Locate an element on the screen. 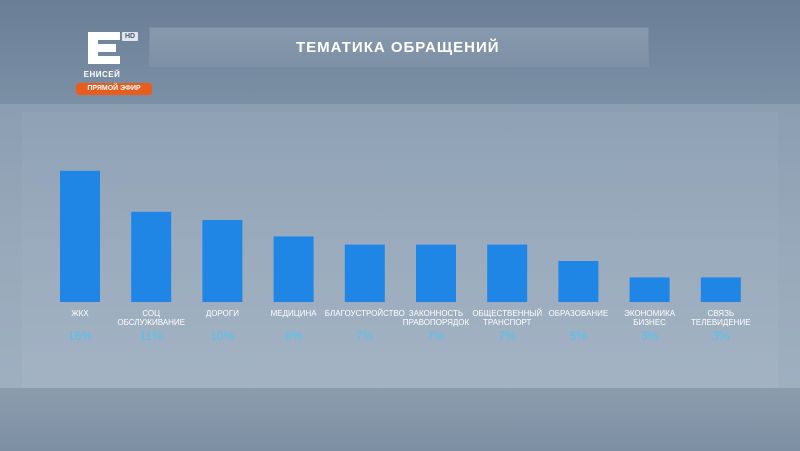 This screenshot has height=451, width=800. category-label: СВЯЗЬ ТЕЛЕВИДЕНИЕ is located at coordinates (721, 318).